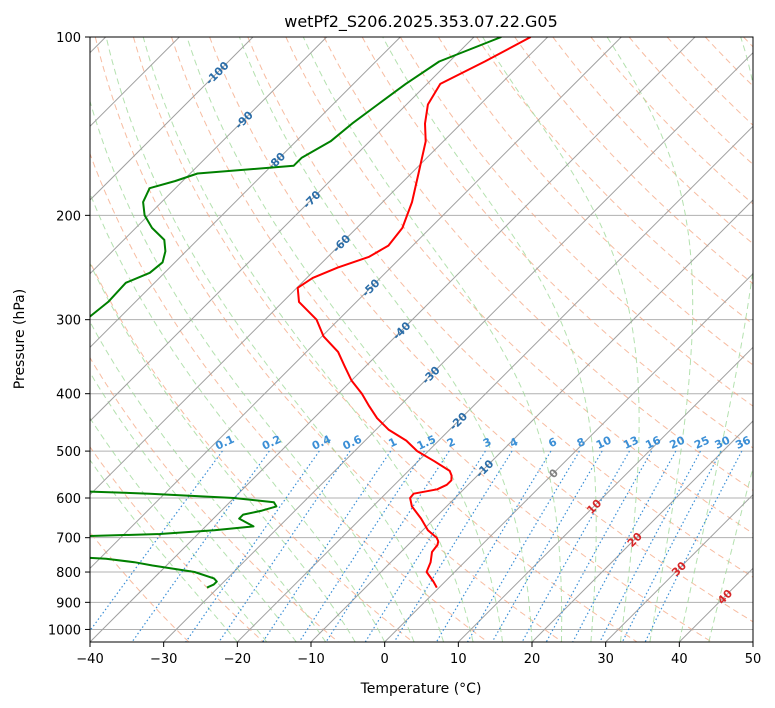 This screenshot has height=708, width=775. What do you see at coordinates (68, 539) in the screenshot?
I see `y-tick-label: 700` at bounding box center [68, 539].